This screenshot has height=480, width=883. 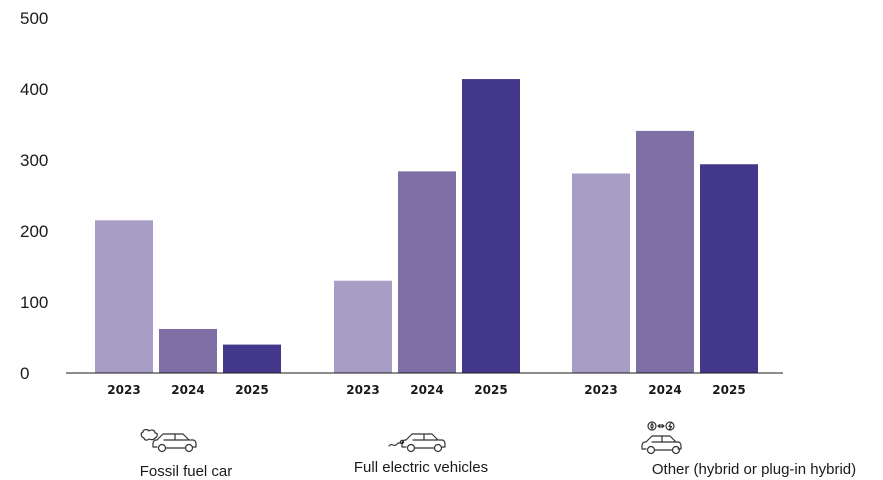 What do you see at coordinates (665, 251) in the screenshot?
I see `bar-3-2024` at bounding box center [665, 251].